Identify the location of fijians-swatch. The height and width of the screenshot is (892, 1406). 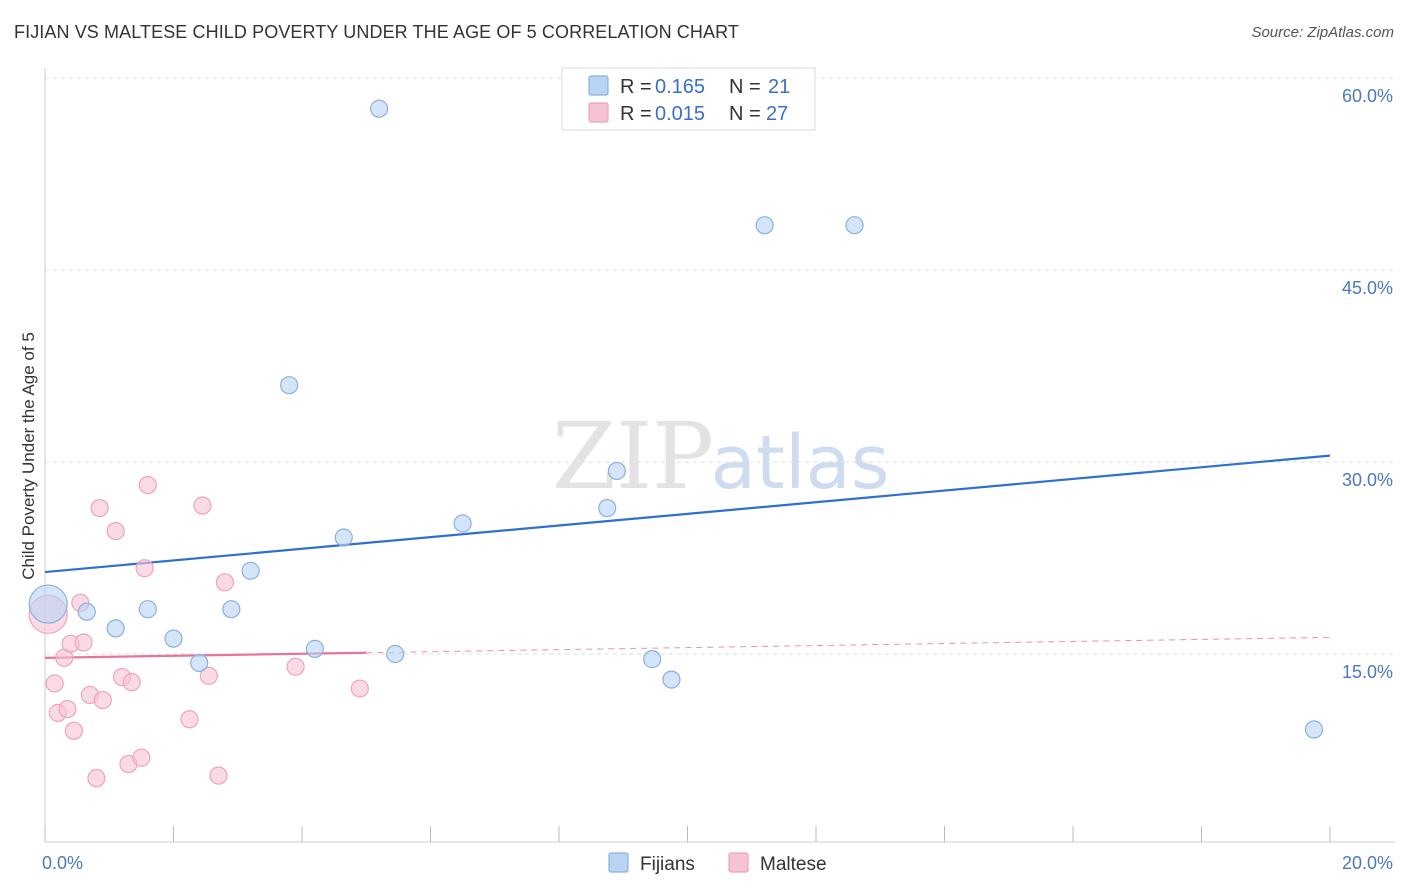
(598, 85).